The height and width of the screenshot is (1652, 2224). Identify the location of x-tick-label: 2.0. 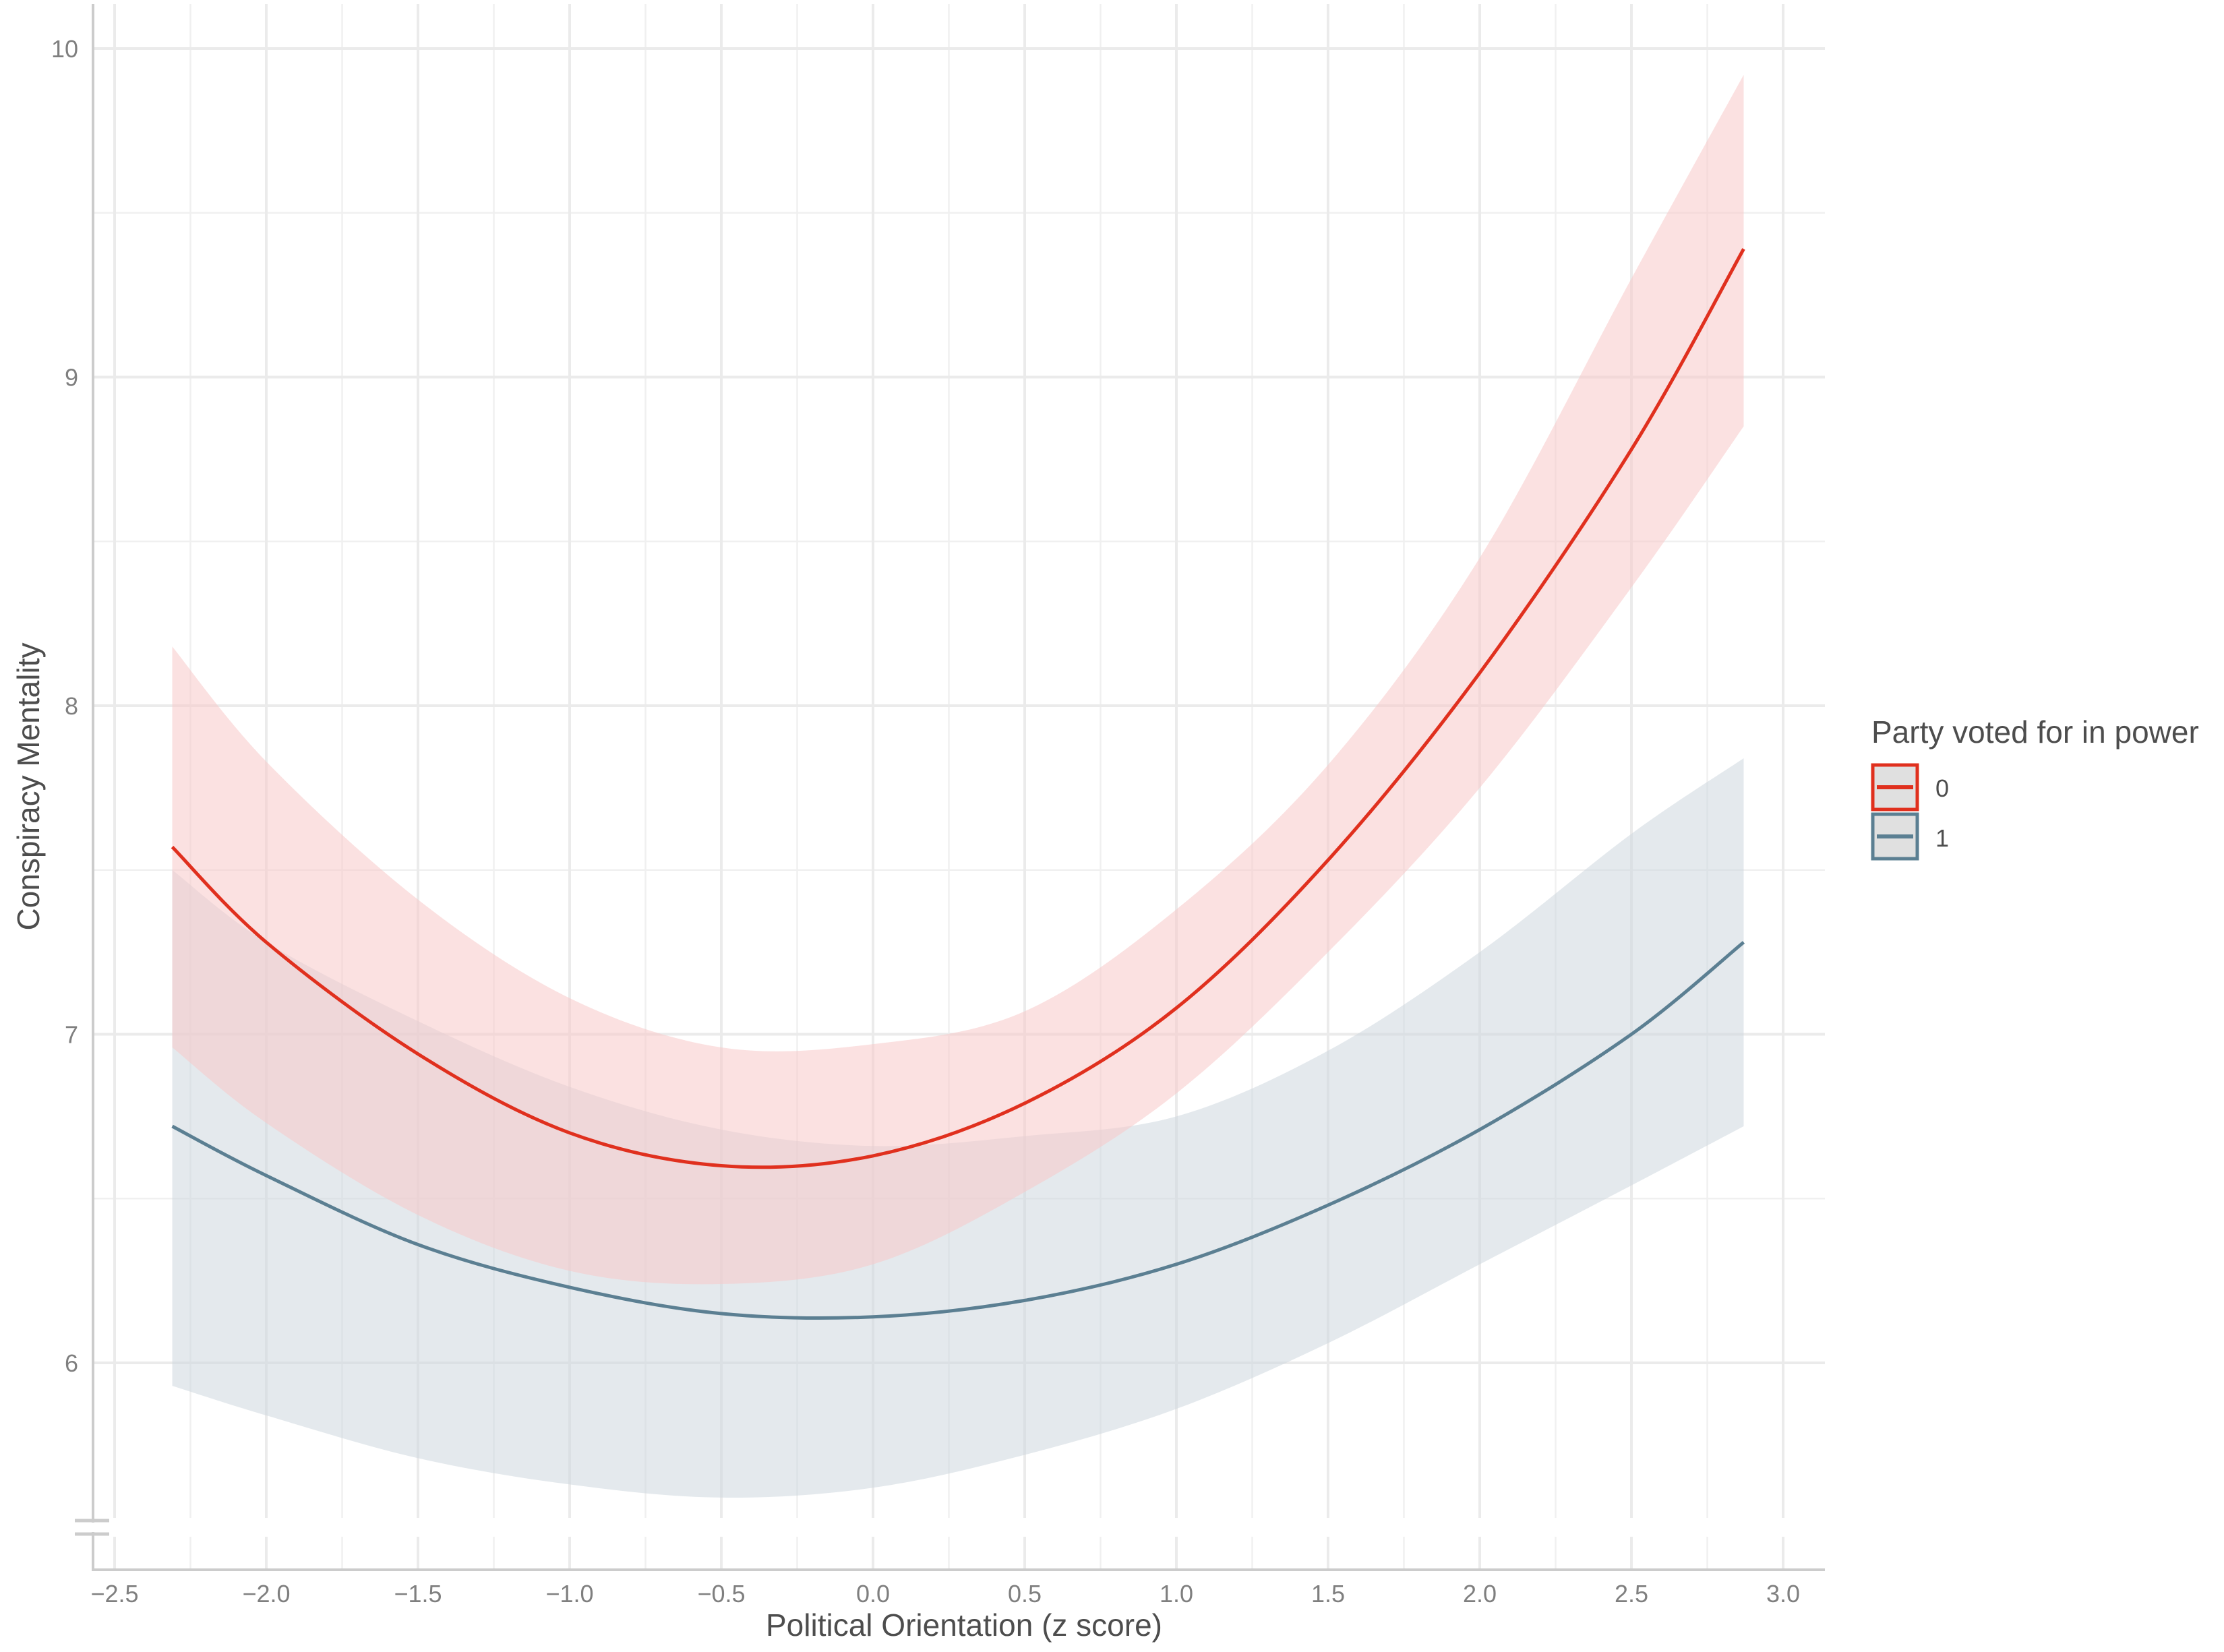
(1480, 1594).